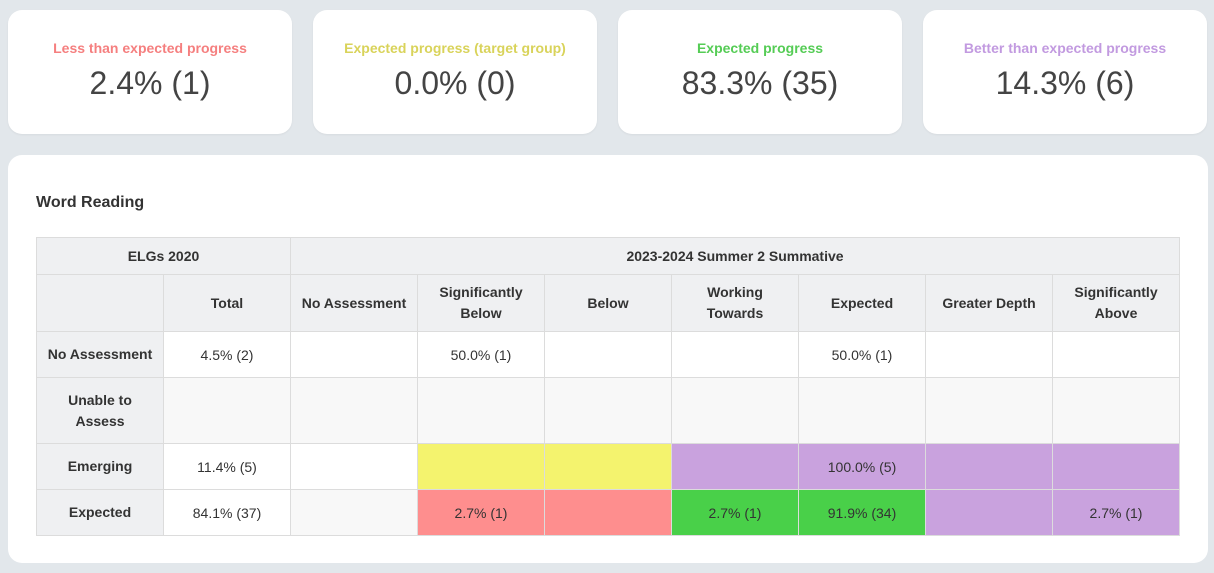 The width and height of the screenshot is (1214, 573). What do you see at coordinates (1116, 512) in the screenshot?
I see `cell-purple: 2.7% (1)` at bounding box center [1116, 512].